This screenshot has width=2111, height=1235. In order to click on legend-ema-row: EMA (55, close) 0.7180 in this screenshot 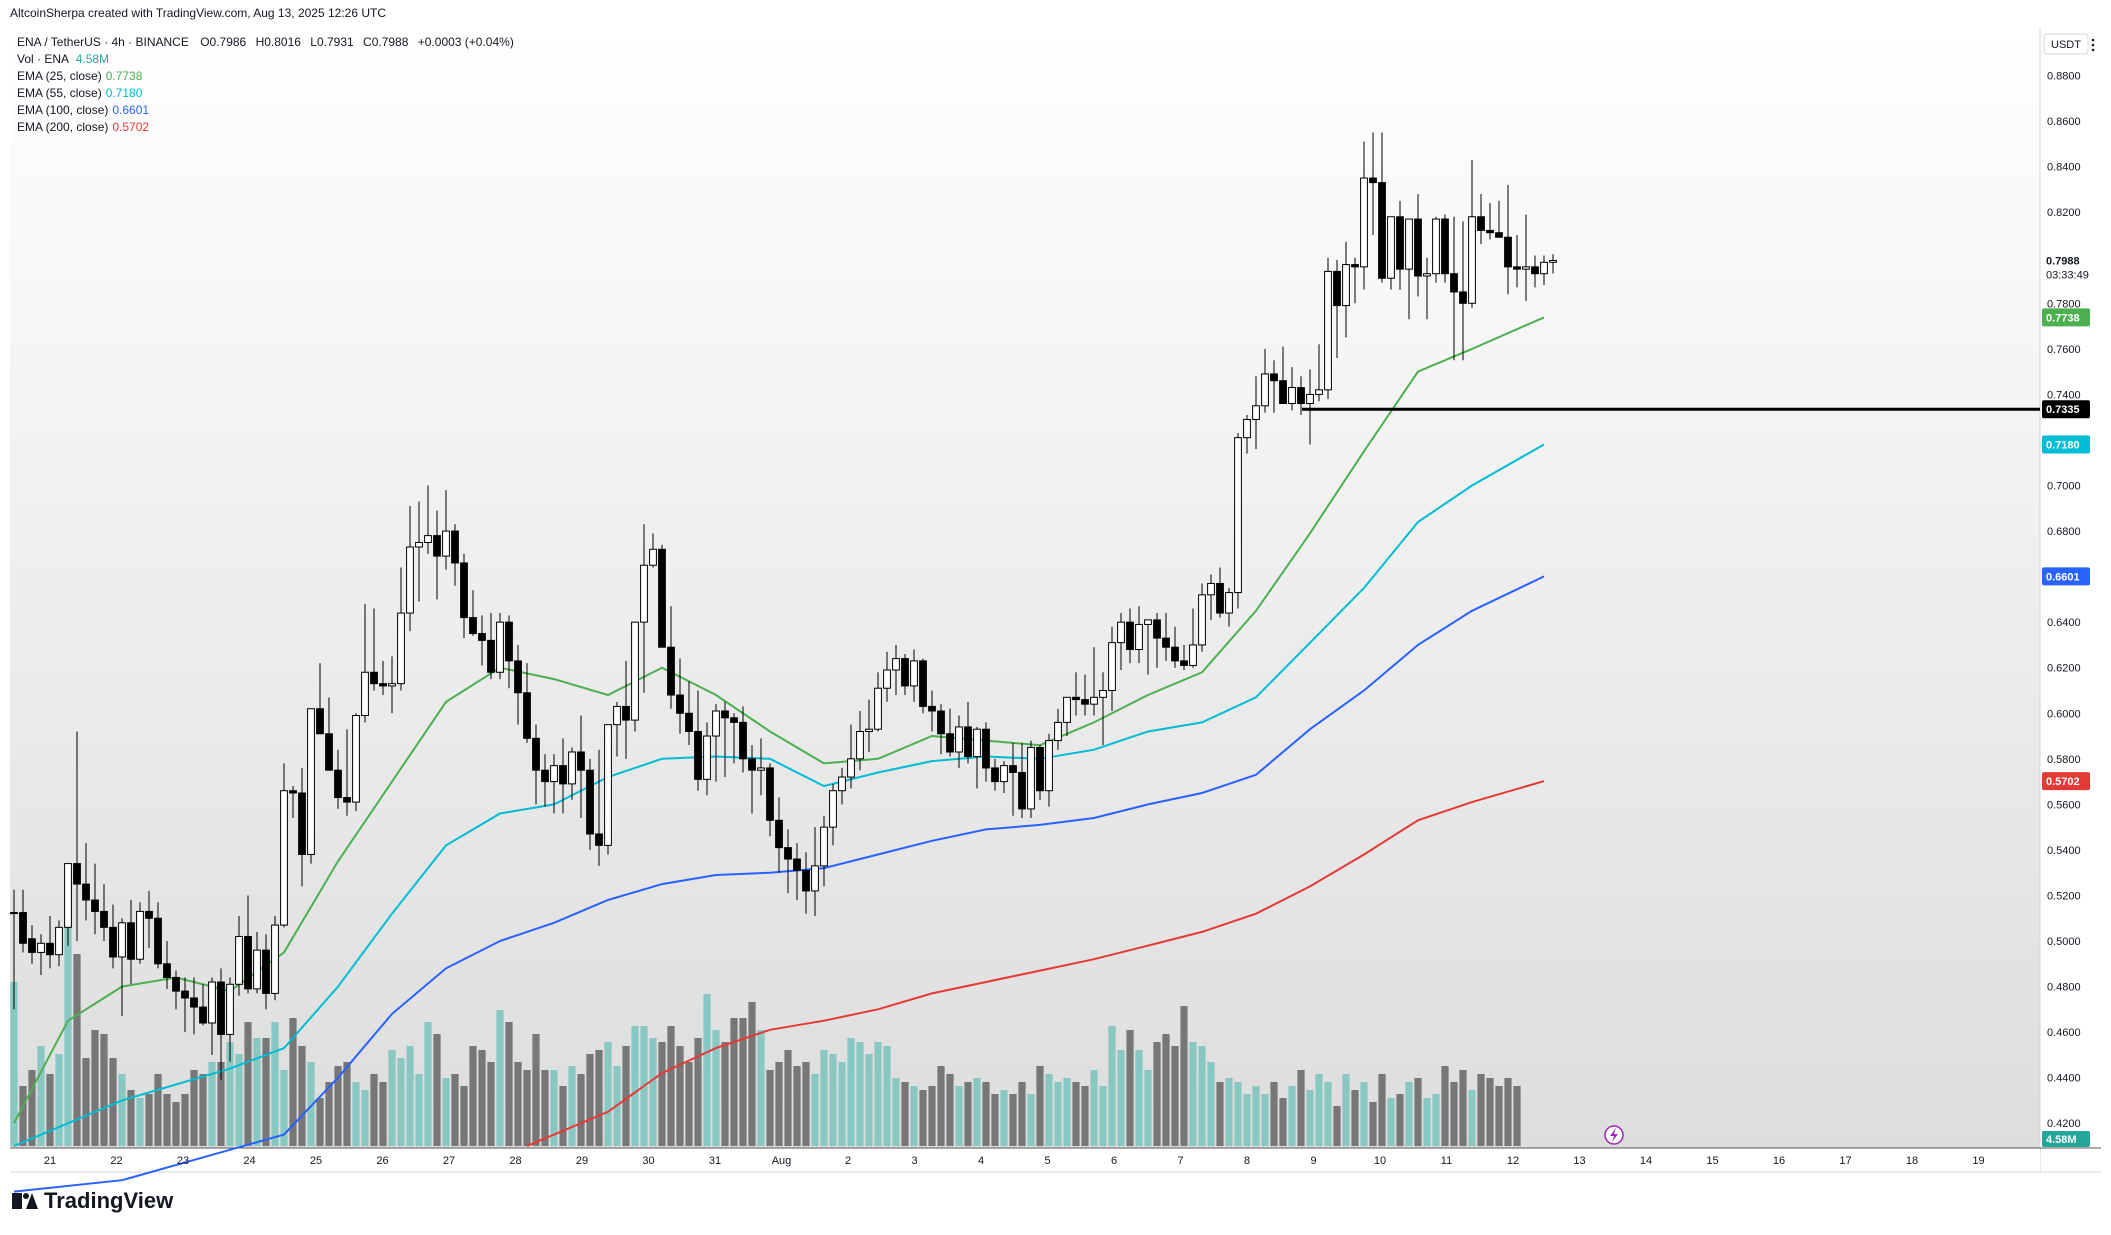, I will do `click(265, 93)`.